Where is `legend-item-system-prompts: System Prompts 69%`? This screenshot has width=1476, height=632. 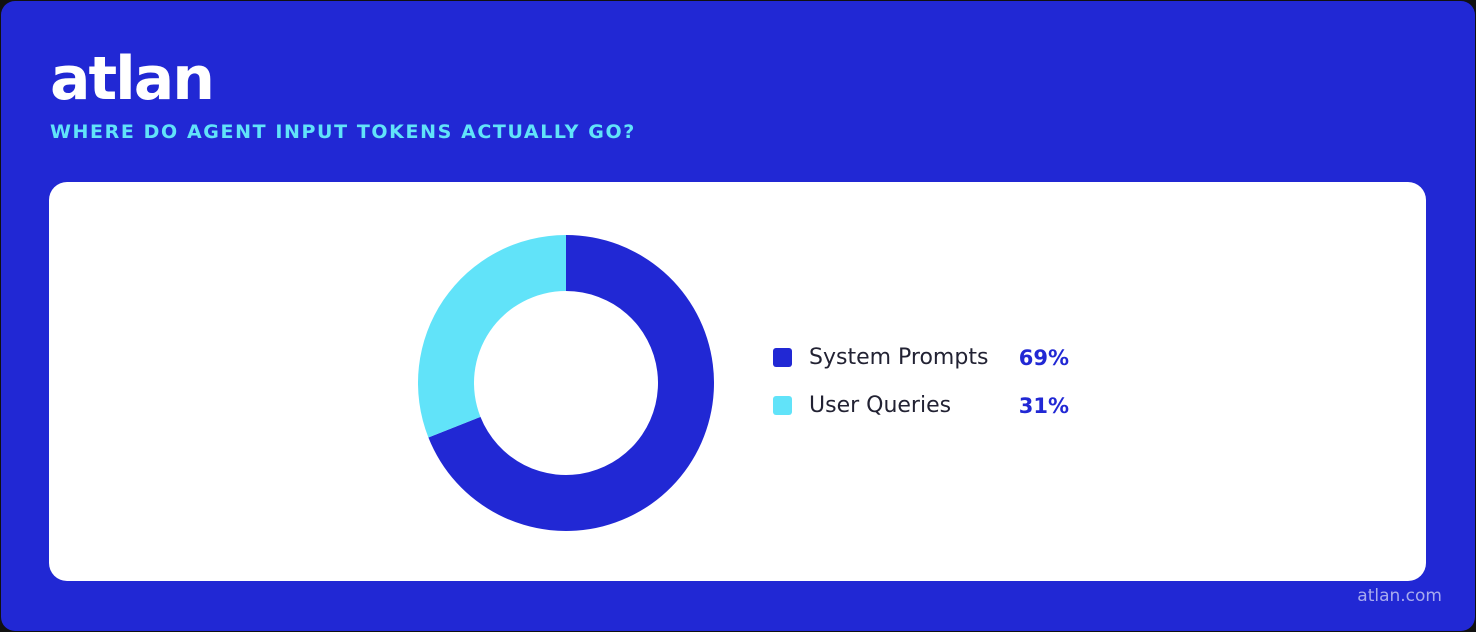
legend-item-system-prompts: System Prompts 69% is located at coordinates (933, 364).